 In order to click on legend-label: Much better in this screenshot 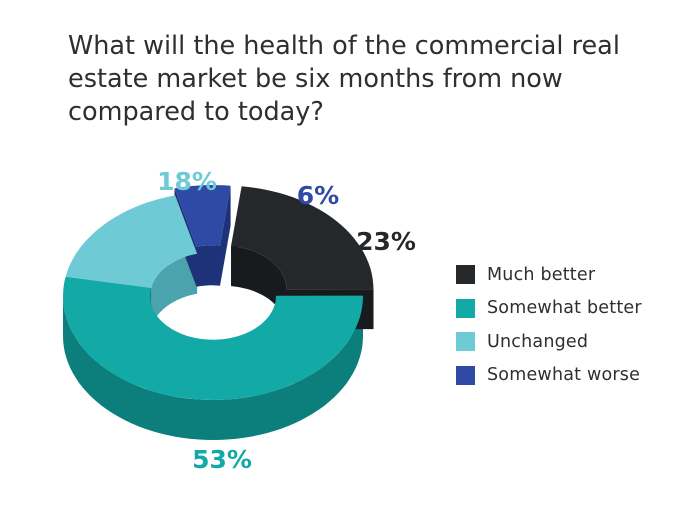, I will do `click(541, 274)`.